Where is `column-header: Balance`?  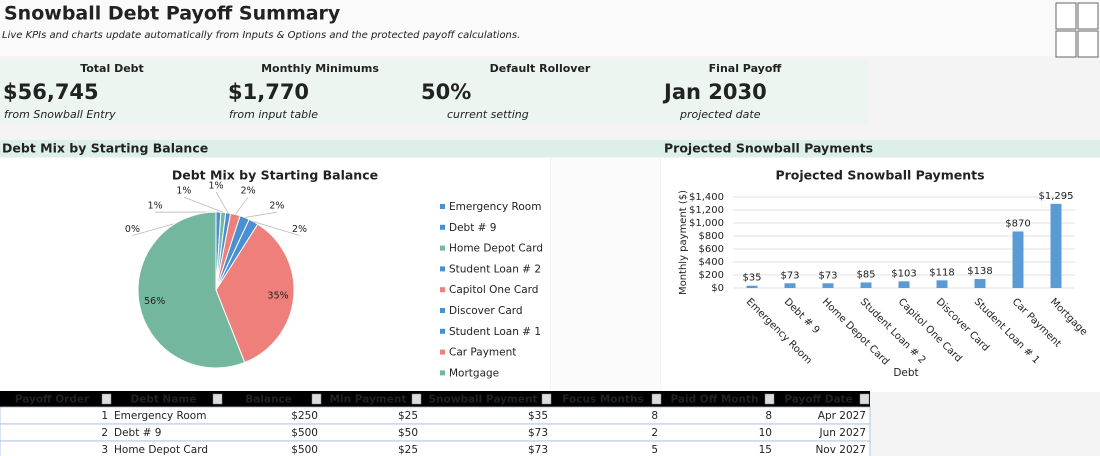 column-header: Balance is located at coordinates (268, 400).